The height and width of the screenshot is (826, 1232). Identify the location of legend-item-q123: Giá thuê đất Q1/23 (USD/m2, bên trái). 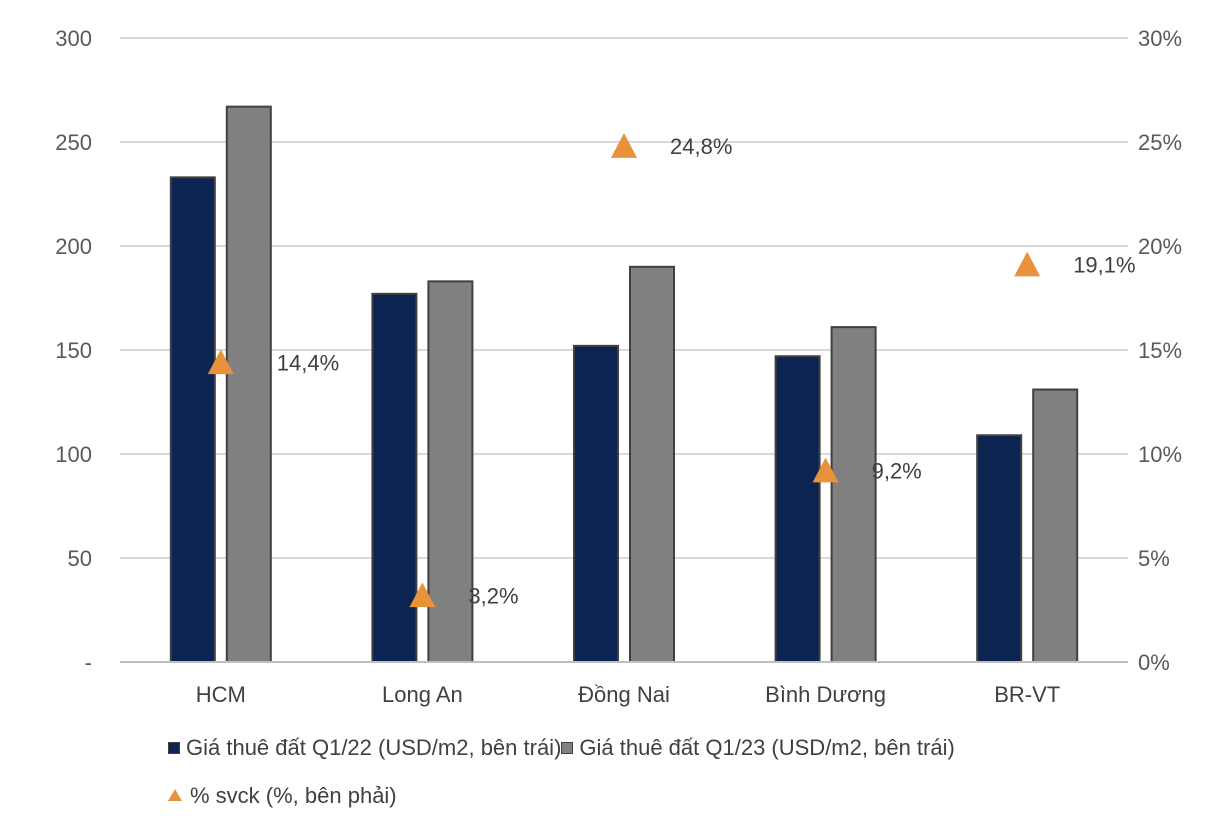
(758, 748).